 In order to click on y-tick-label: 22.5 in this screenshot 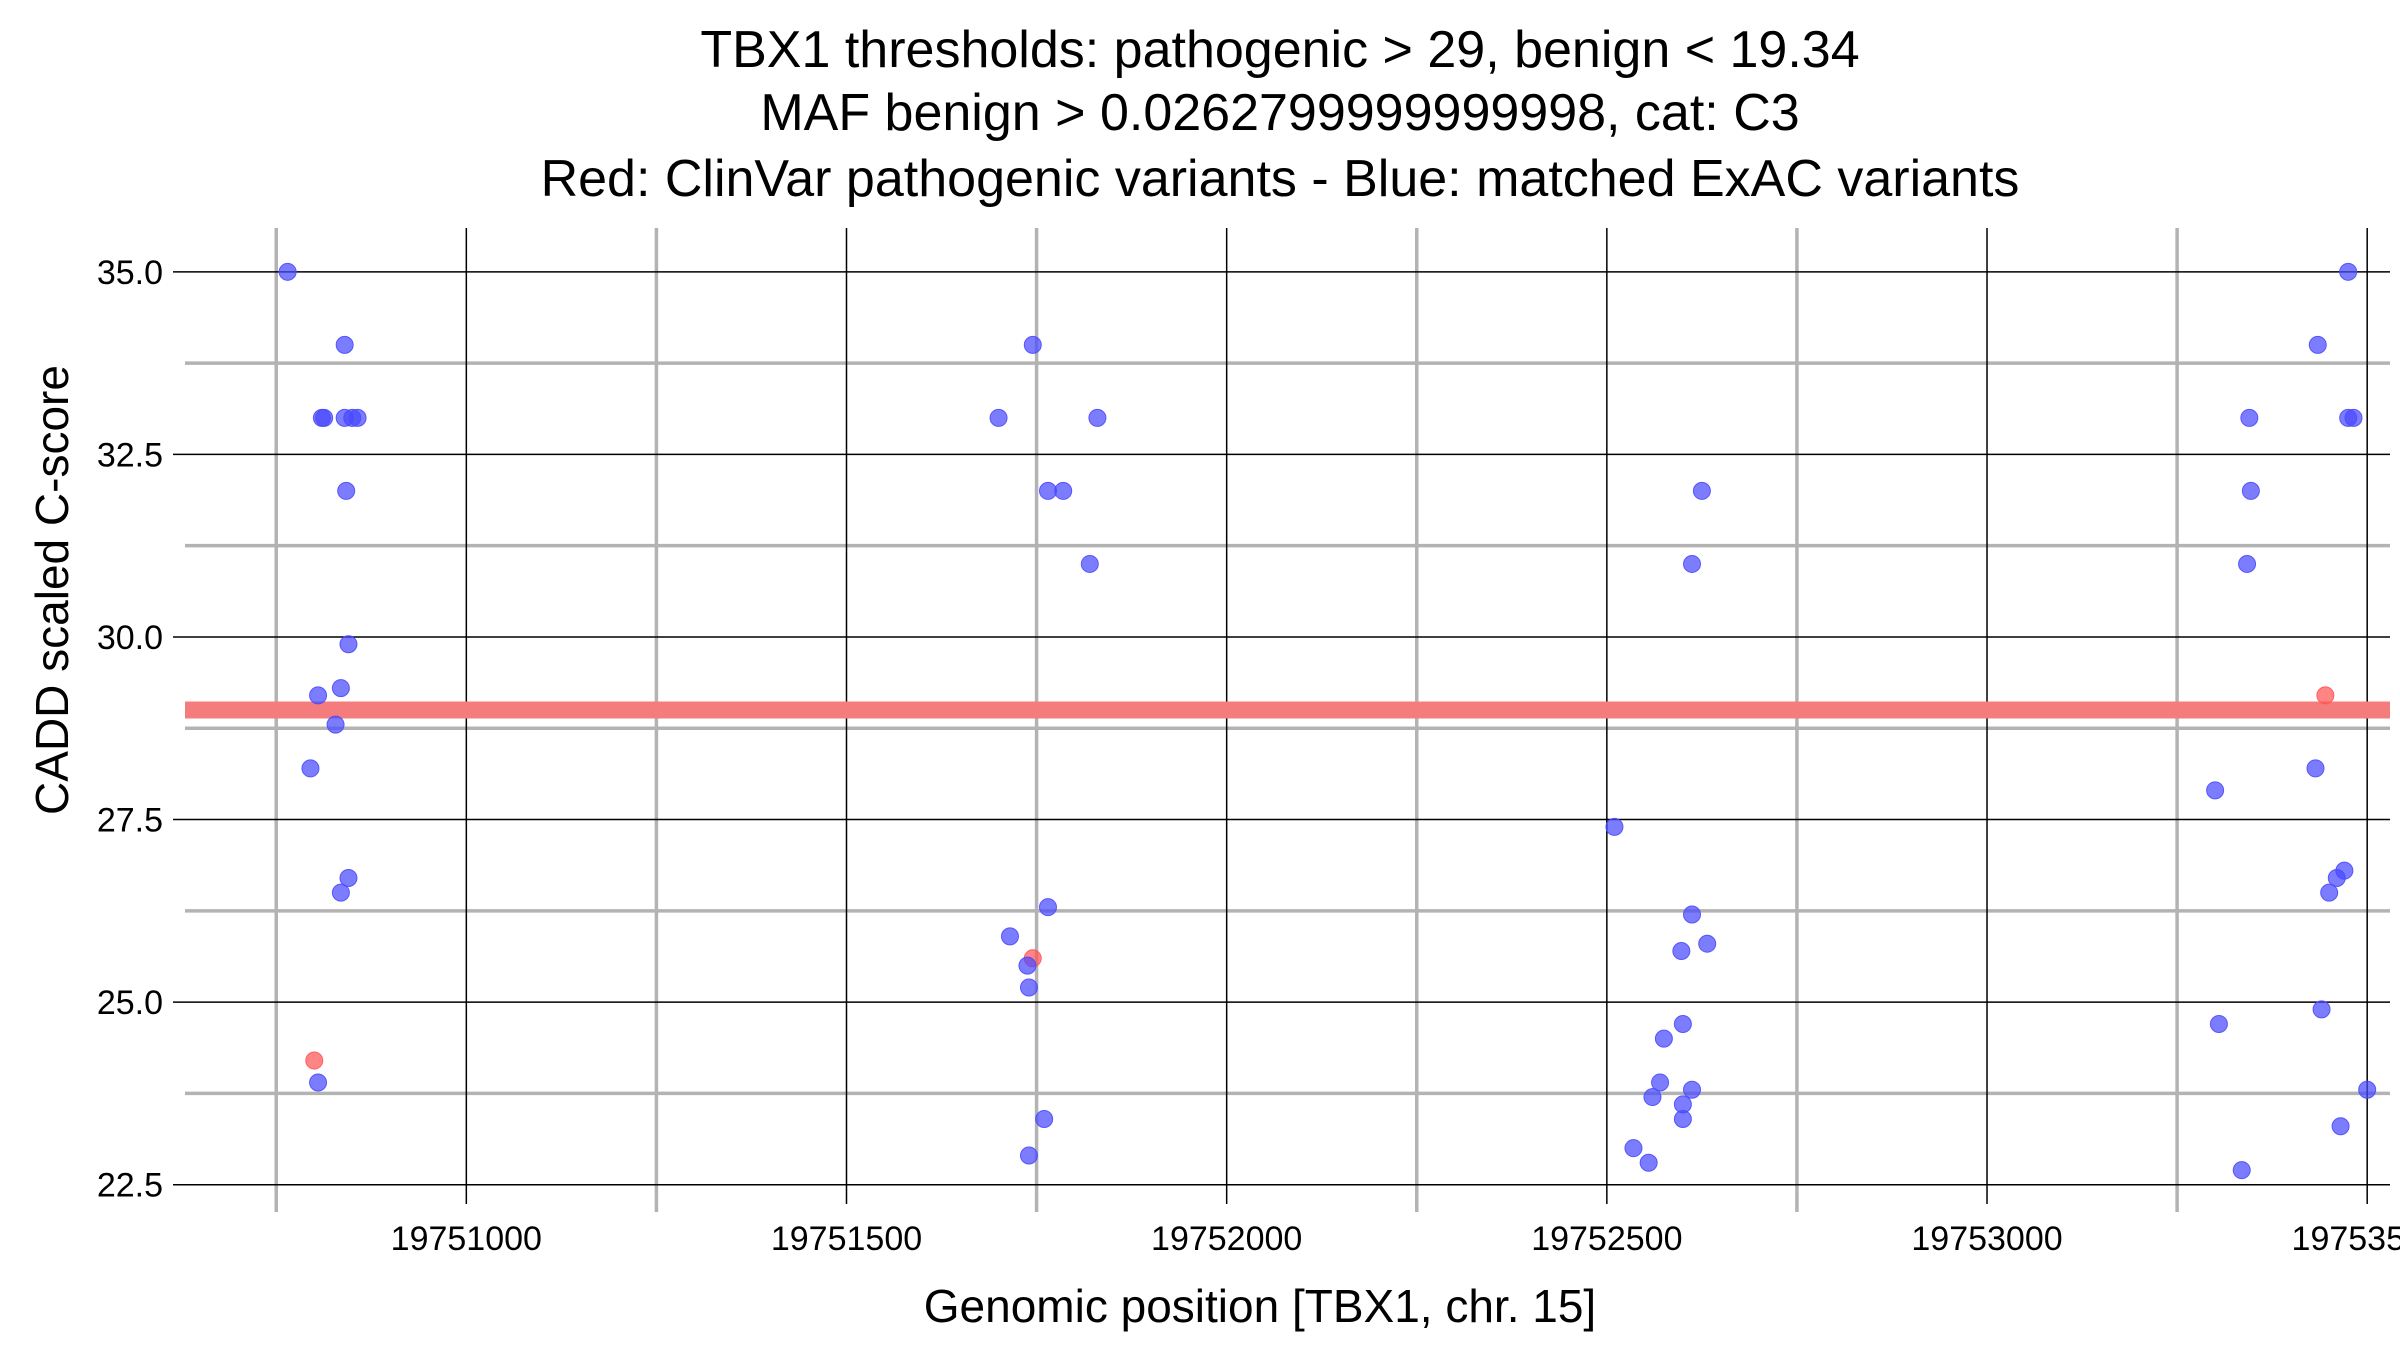, I will do `click(130, 1186)`.